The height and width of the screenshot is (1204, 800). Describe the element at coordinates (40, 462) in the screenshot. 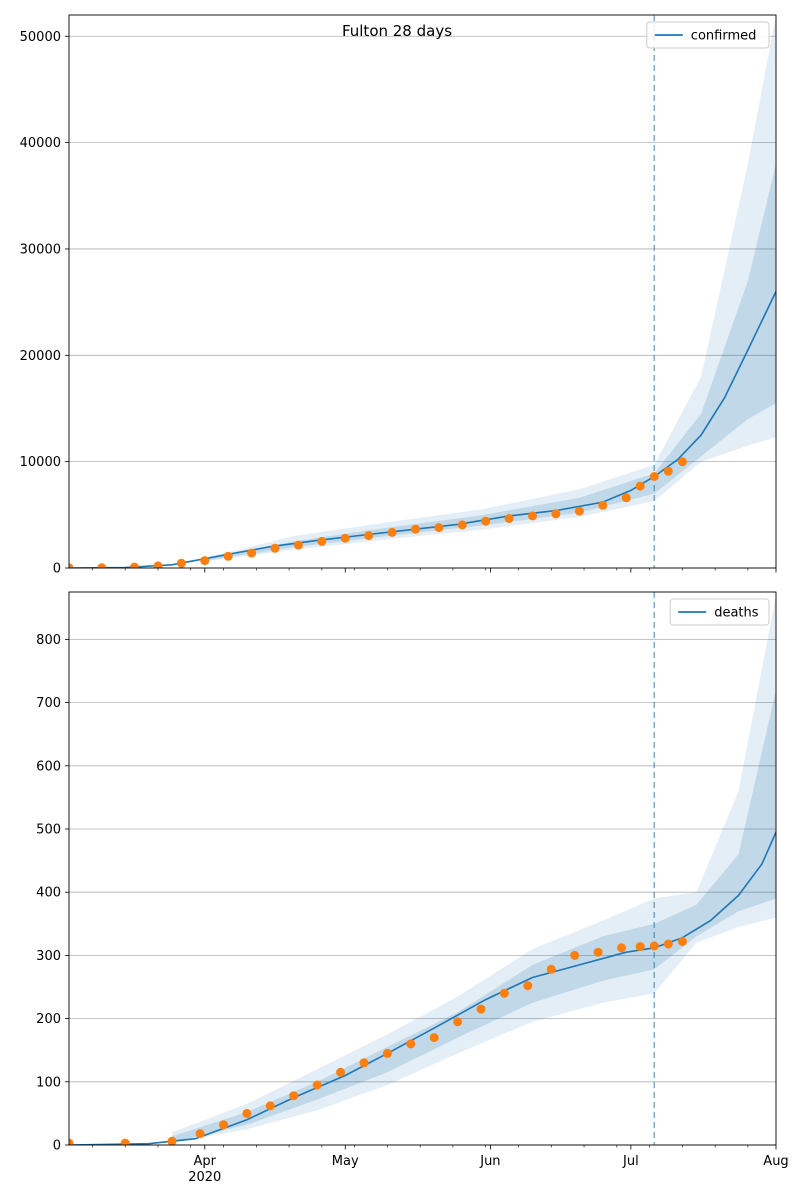

I see `y-tick-label: 10000` at that location.